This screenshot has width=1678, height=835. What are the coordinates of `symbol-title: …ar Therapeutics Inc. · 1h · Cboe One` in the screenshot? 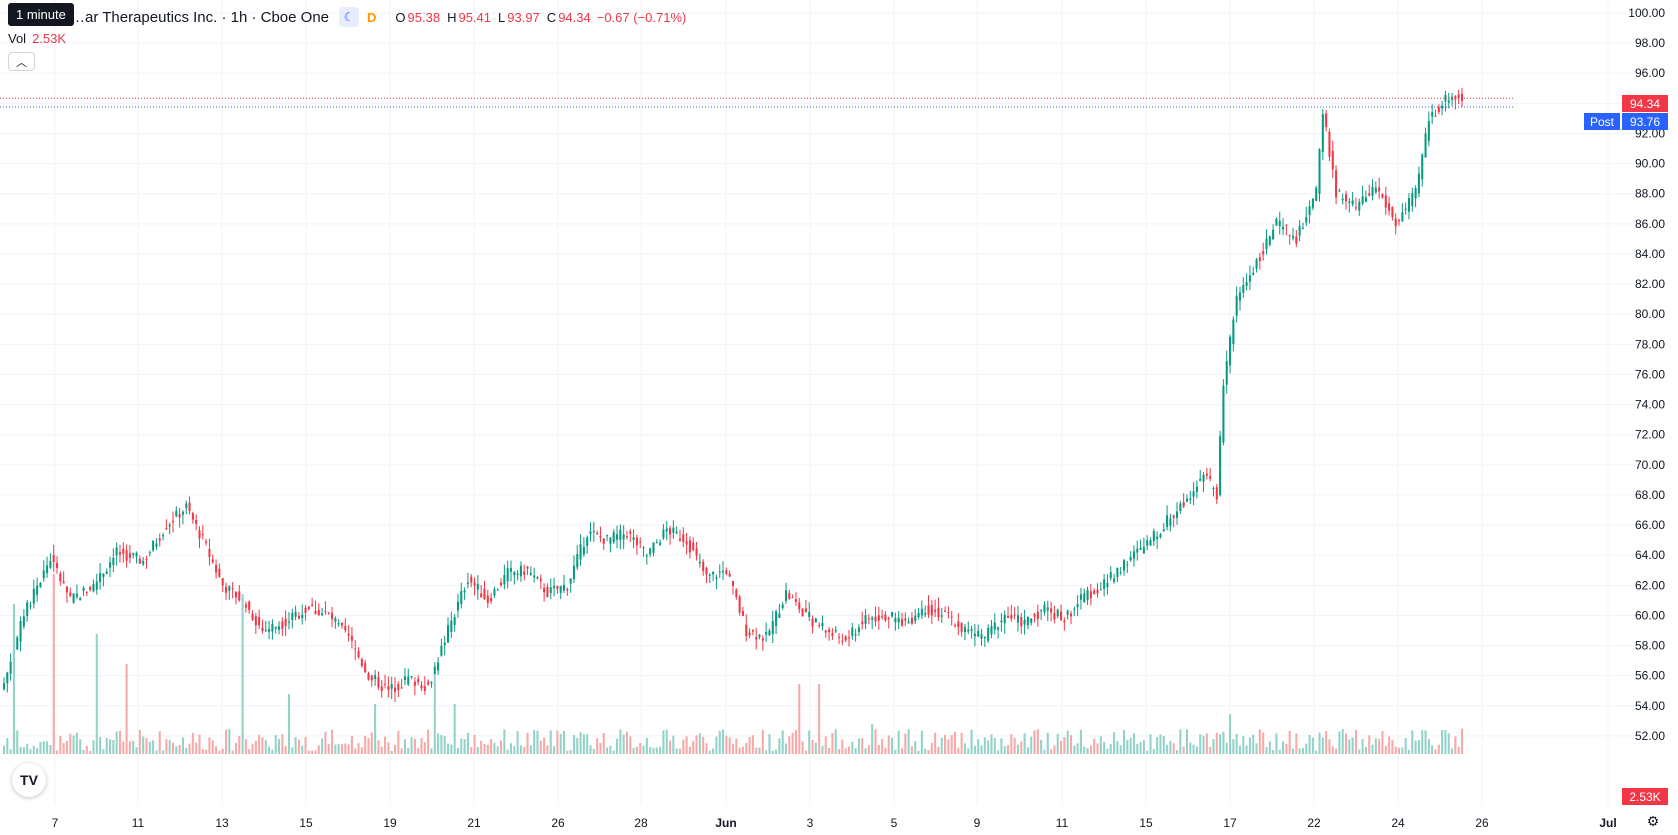 It's located at (200, 17).